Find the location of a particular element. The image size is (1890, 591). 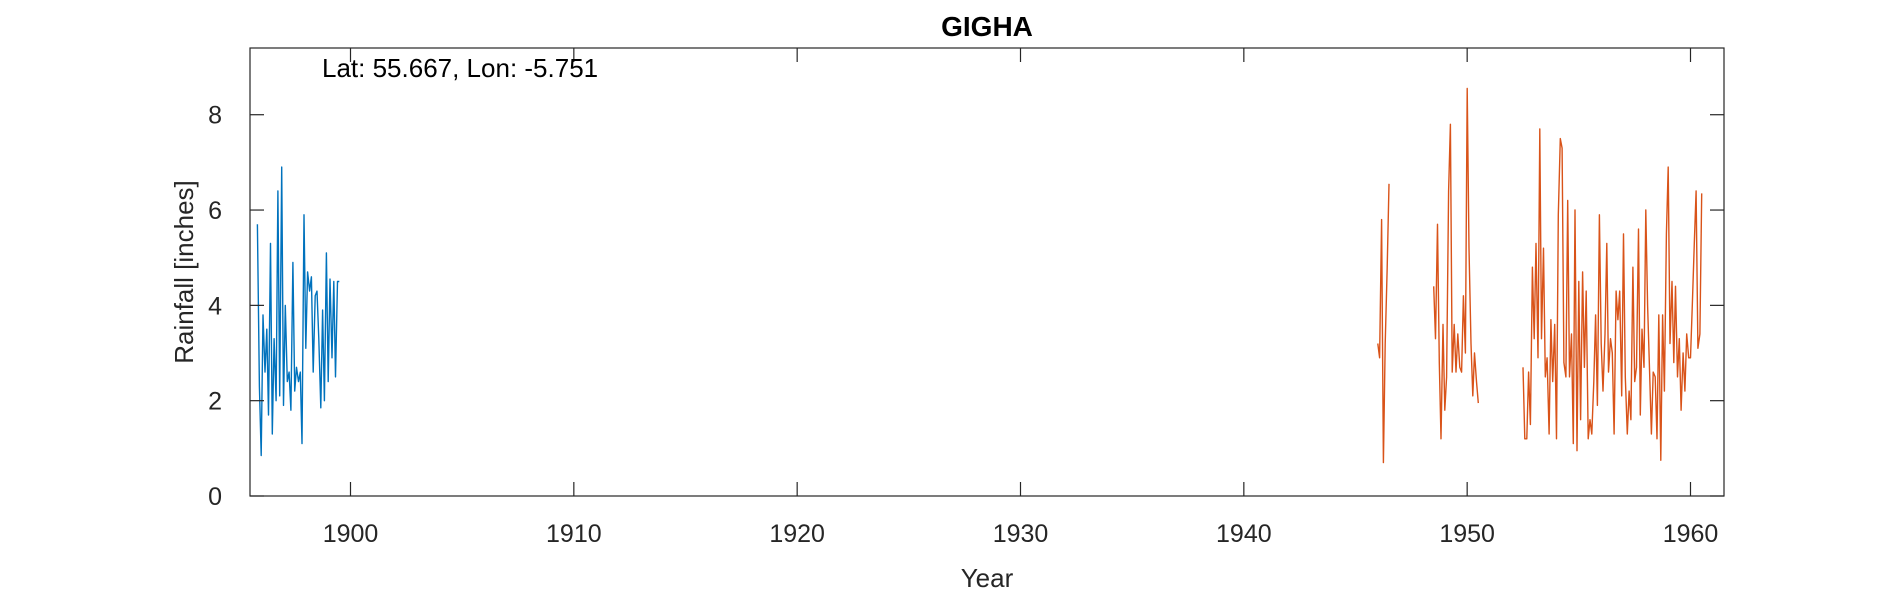

y-axis-label: Rainfall [inches] is located at coordinates (184, 272).